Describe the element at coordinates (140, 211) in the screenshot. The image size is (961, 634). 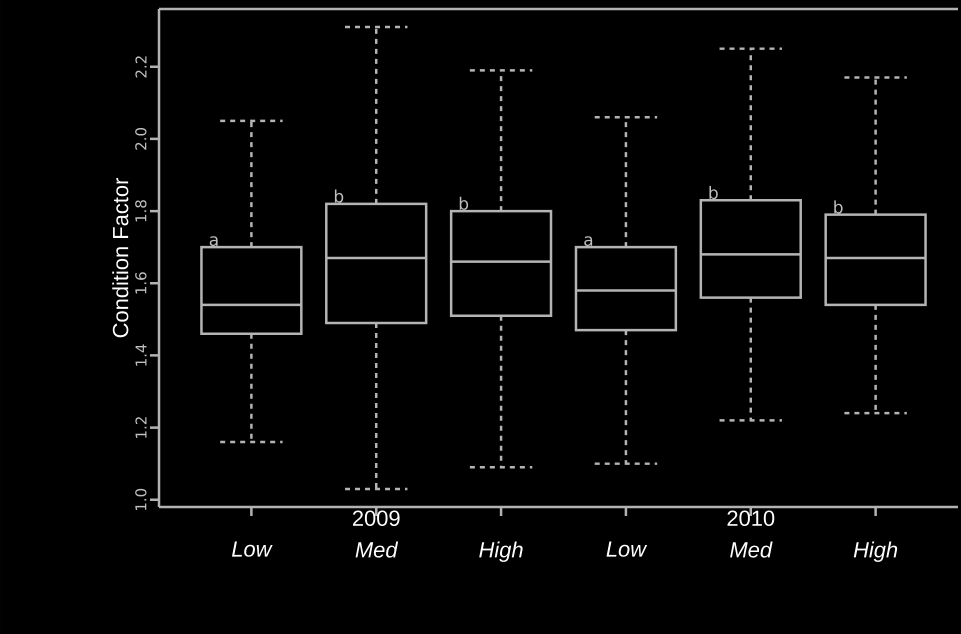
I see `y-tick-label: 1.8` at that location.